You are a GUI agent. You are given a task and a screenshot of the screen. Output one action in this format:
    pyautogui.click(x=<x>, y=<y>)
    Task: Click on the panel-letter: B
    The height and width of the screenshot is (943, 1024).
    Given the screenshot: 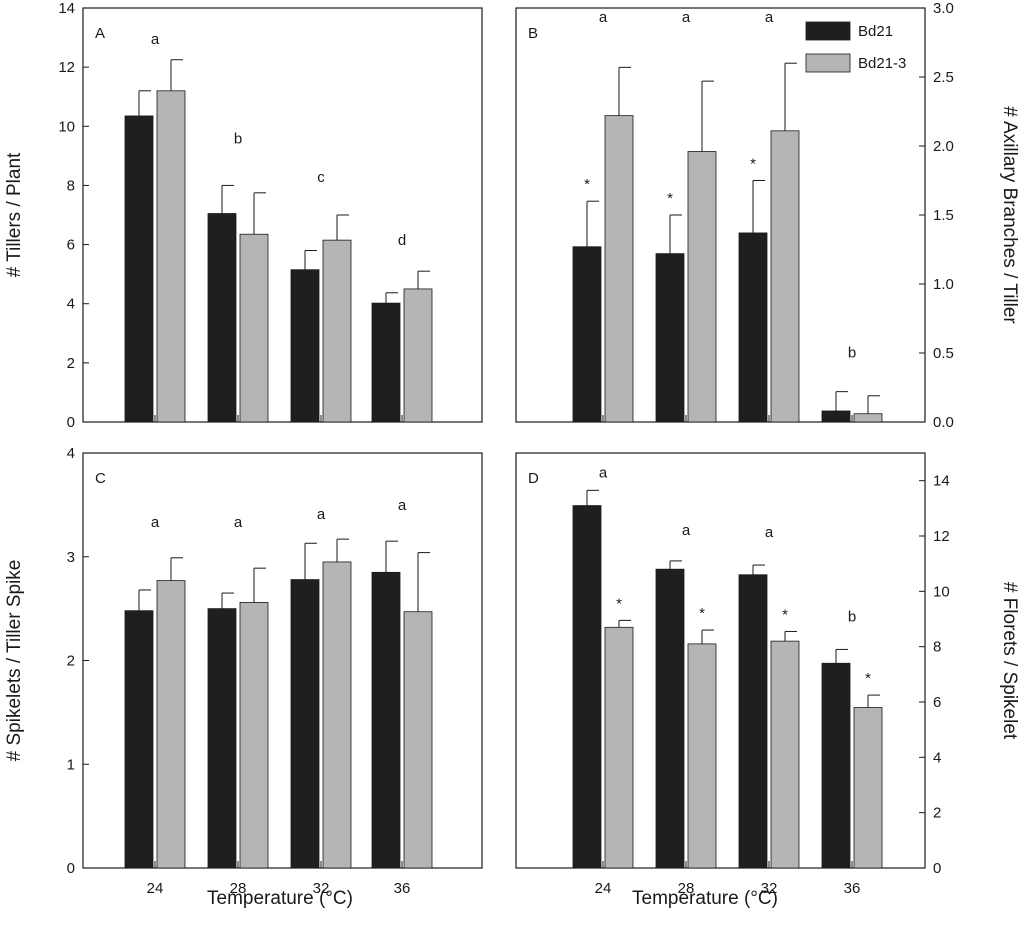 What is the action you would take?
    pyautogui.click(x=533, y=33)
    